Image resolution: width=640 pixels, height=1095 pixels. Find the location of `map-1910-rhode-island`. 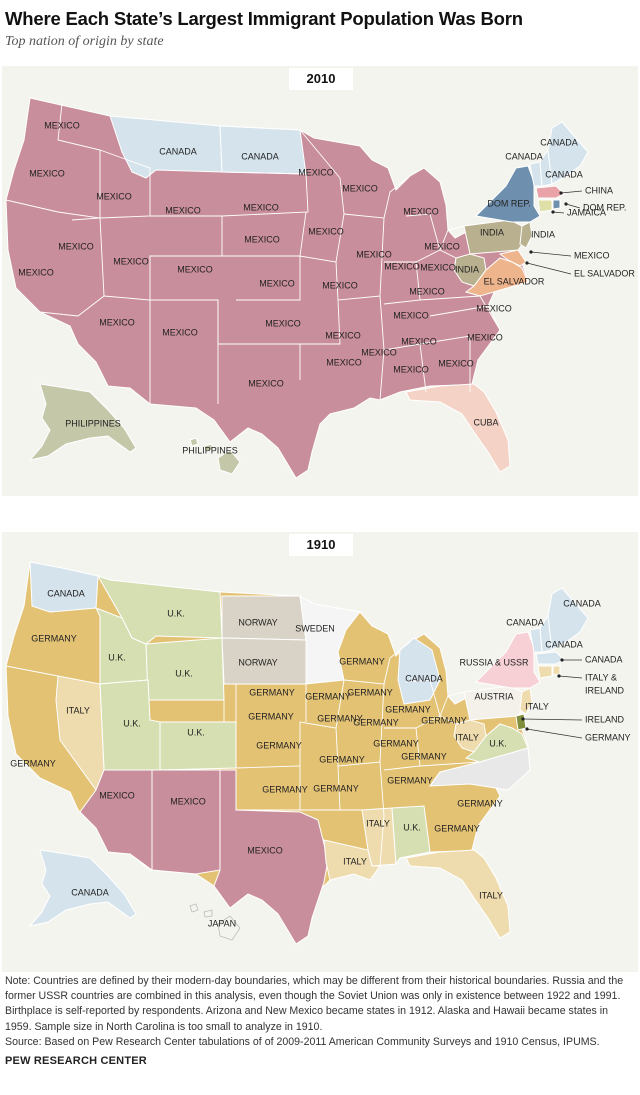

map-1910-rhode-island is located at coordinates (556, 670).